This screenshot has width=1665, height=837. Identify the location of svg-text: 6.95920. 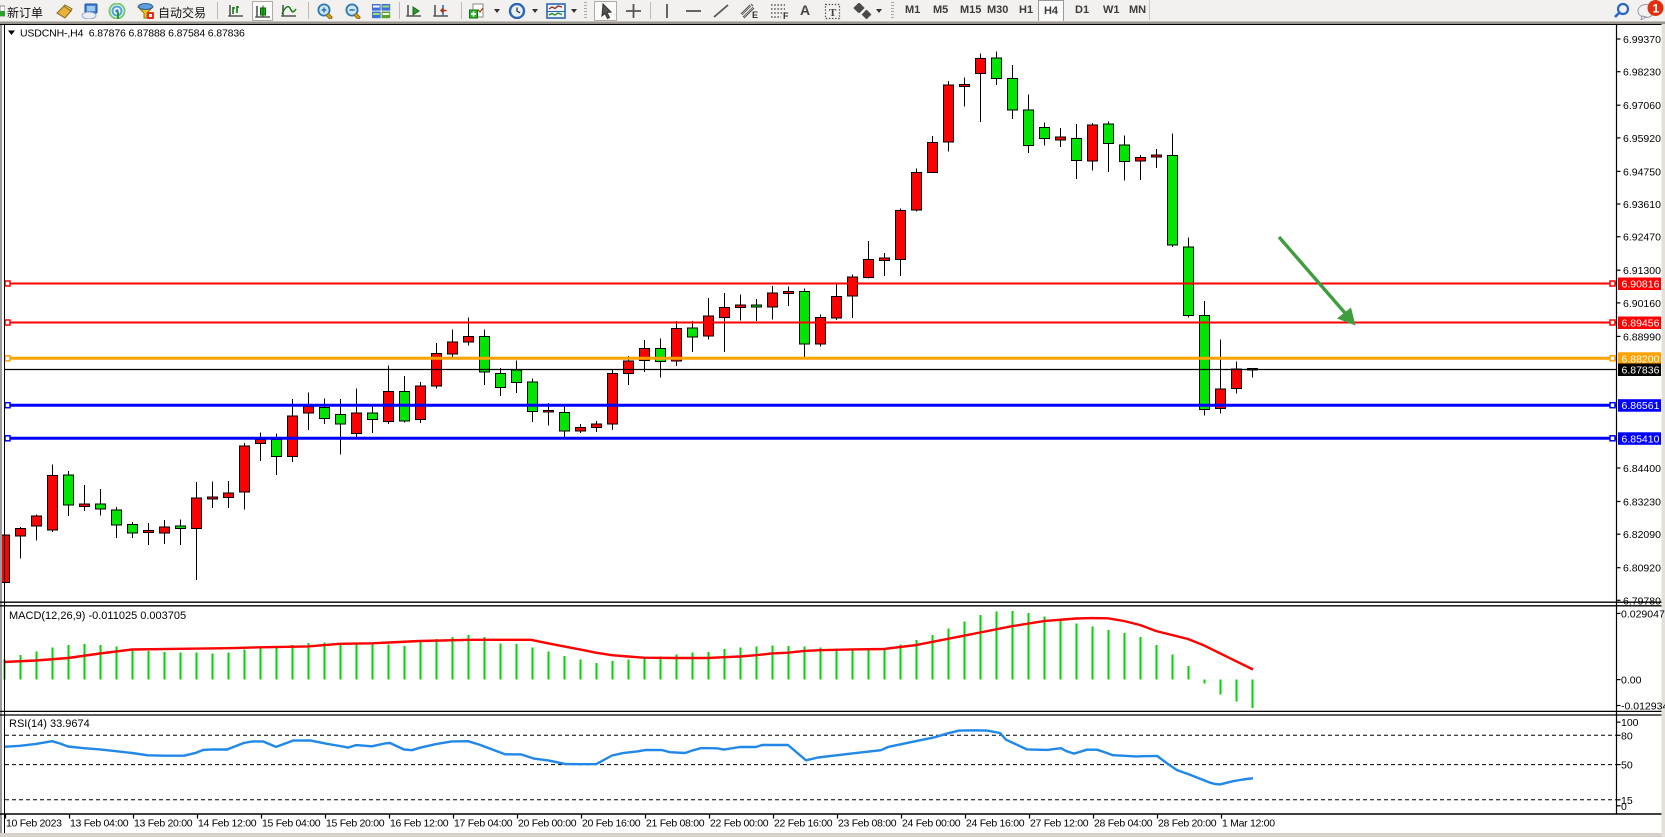
(1642, 139).